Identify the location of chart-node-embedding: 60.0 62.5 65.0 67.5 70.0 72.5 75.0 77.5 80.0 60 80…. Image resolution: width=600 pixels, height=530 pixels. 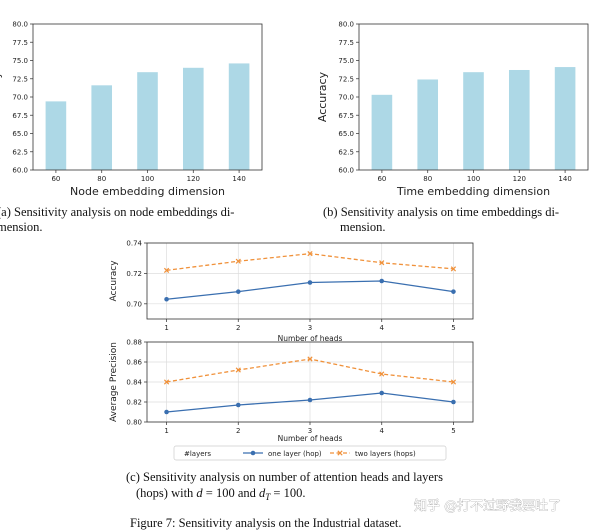
(131, 109).